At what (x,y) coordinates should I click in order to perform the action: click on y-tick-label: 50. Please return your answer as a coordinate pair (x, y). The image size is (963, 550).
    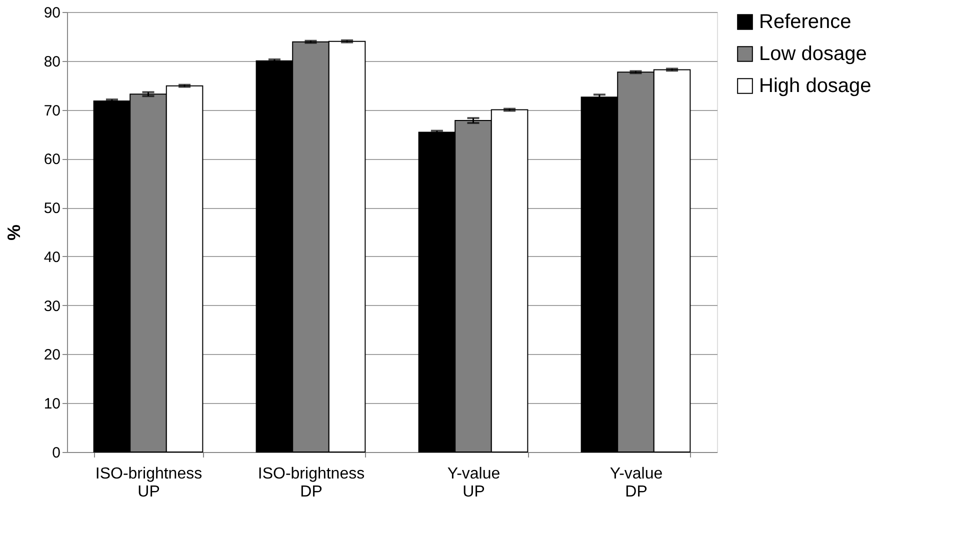
    Looking at the image, I should click on (52, 209).